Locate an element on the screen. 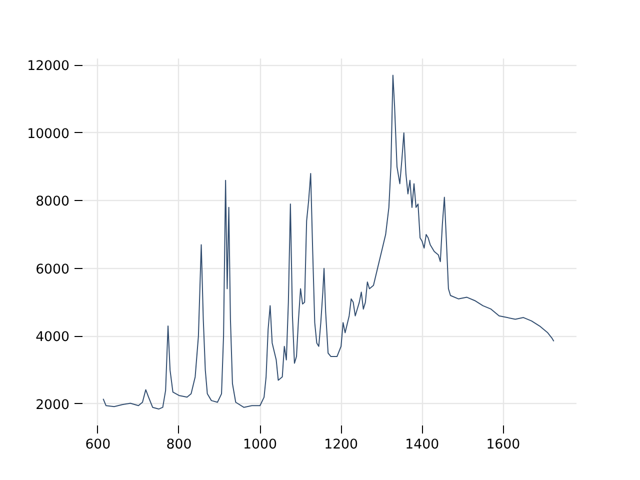  x-tick-label: 600 is located at coordinates (98, 445).